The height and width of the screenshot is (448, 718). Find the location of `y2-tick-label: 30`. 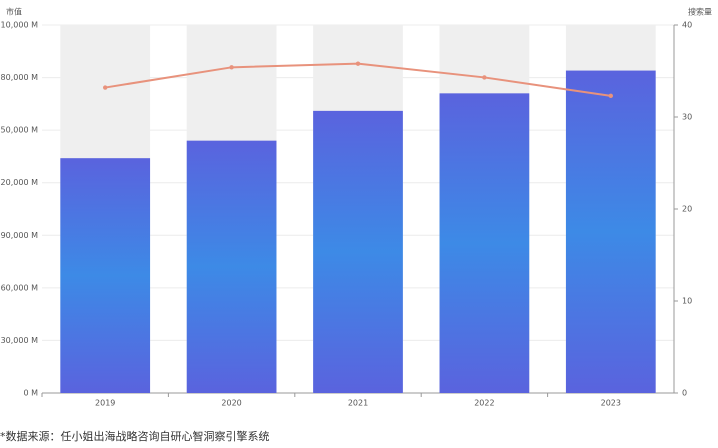

y2-tick-label: 30 is located at coordinates (687, 117).